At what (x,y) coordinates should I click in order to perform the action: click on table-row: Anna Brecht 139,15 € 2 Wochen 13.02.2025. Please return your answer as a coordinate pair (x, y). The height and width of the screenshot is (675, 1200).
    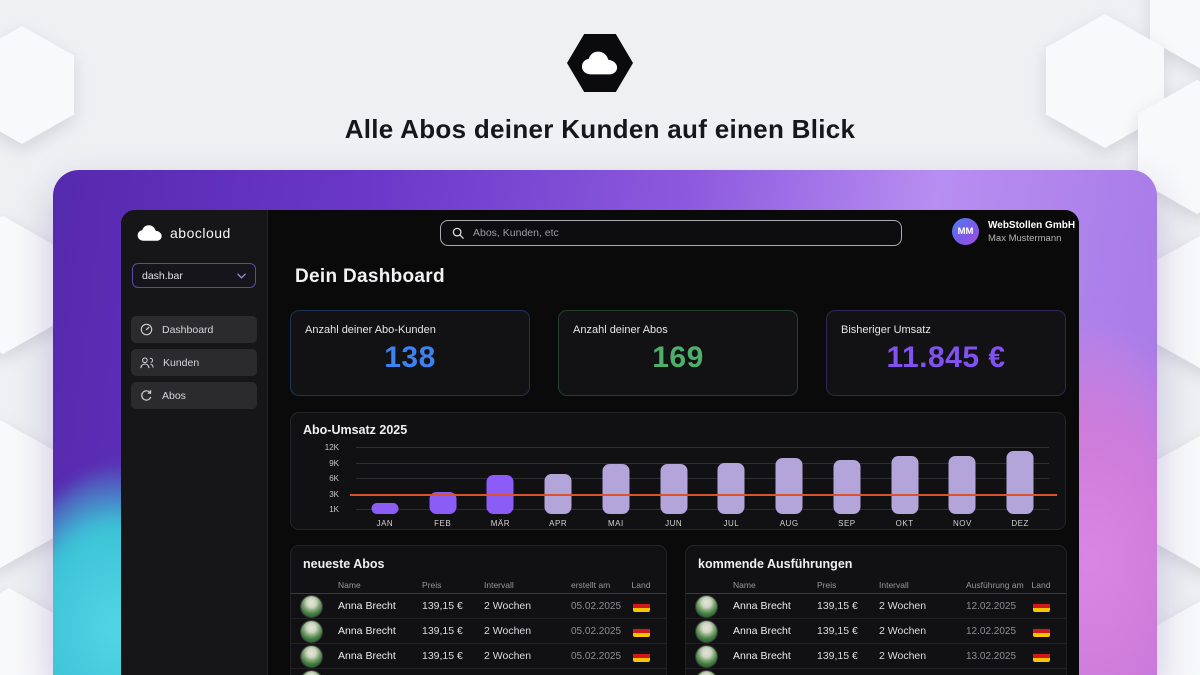
    Looking at the image, I should click on (876, 656).